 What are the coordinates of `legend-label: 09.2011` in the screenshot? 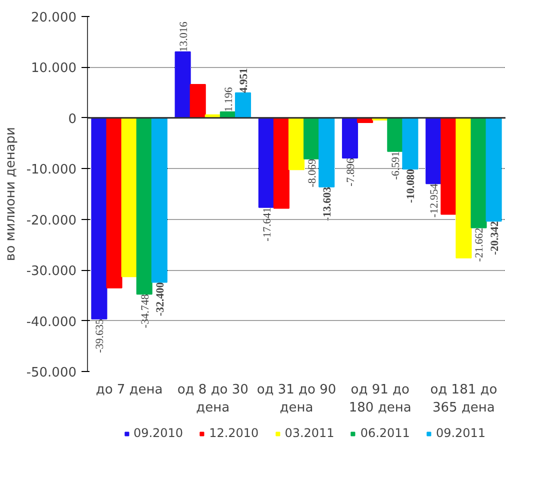 It's located at (461, 433).